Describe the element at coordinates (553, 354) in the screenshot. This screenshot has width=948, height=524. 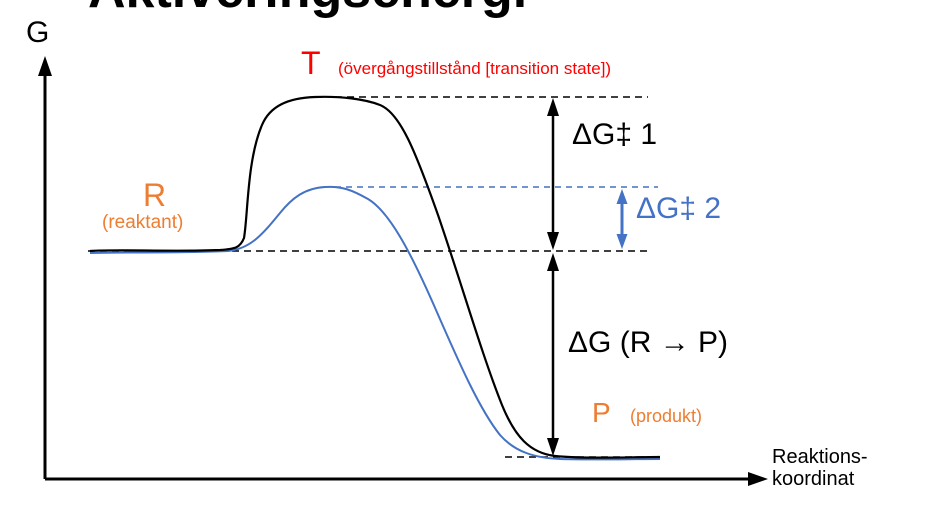
I see `reaction-free-energy-arrow` at that location.